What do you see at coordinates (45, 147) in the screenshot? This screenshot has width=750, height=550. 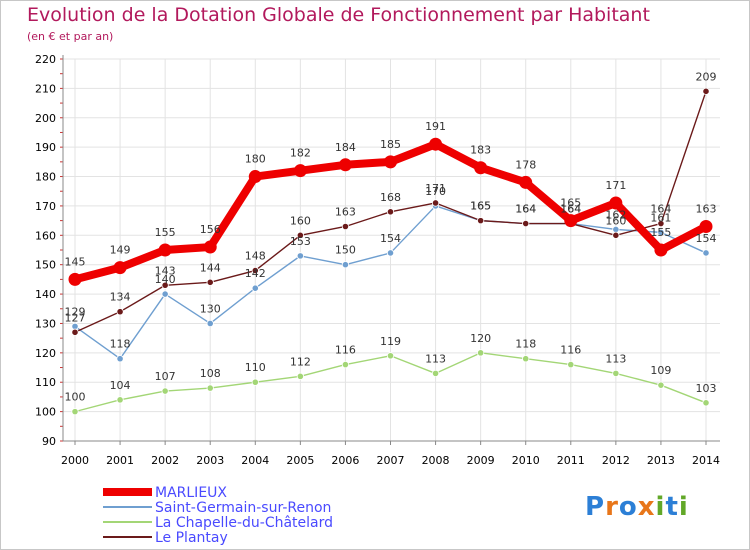 I see `y-tick-label: 190` at bounding box center [45, 147].